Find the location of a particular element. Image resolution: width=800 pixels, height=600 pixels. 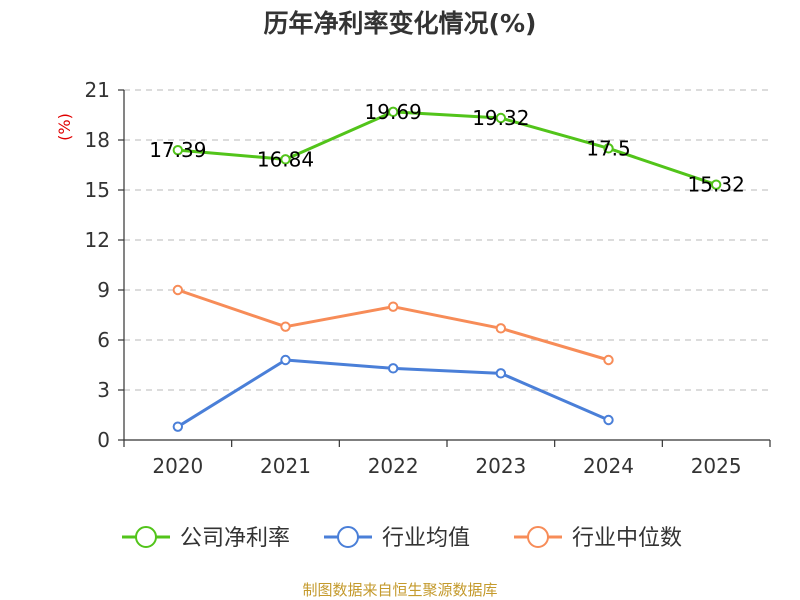

data-label: 15.32 is located at coordinates (716, 185).